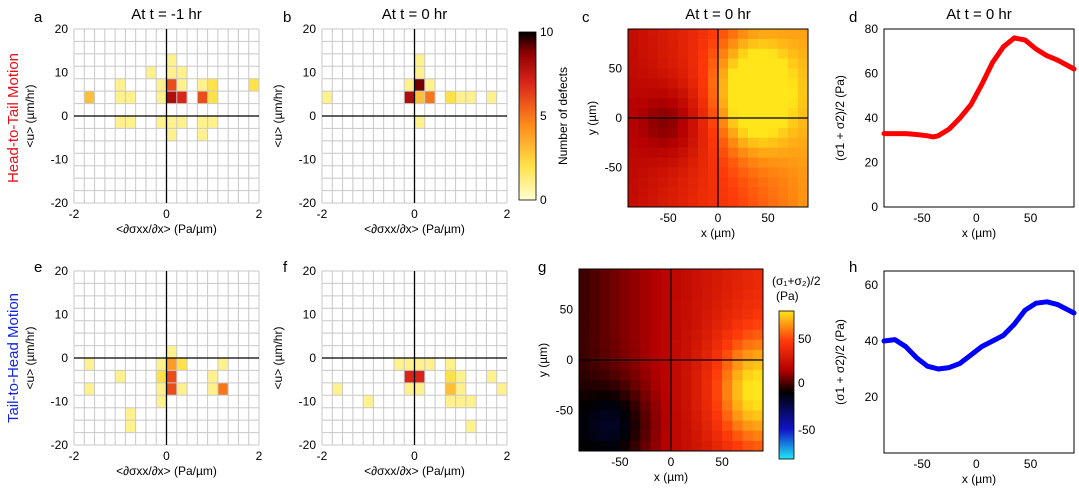 This screenshot has width=1079, height=504. What do you see at coordinates (166, 229) in the screenshot?
I see `x-axis-label: <∂σxx/∂x> (Pa/µm)` at bounding box center [166, 229].